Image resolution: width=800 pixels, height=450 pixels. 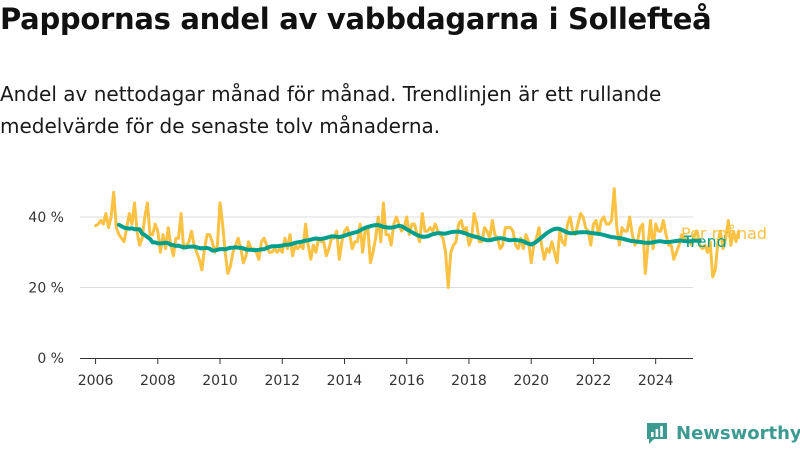 I want to click on x-tick-label: 2008, so click(x=158, y=381).